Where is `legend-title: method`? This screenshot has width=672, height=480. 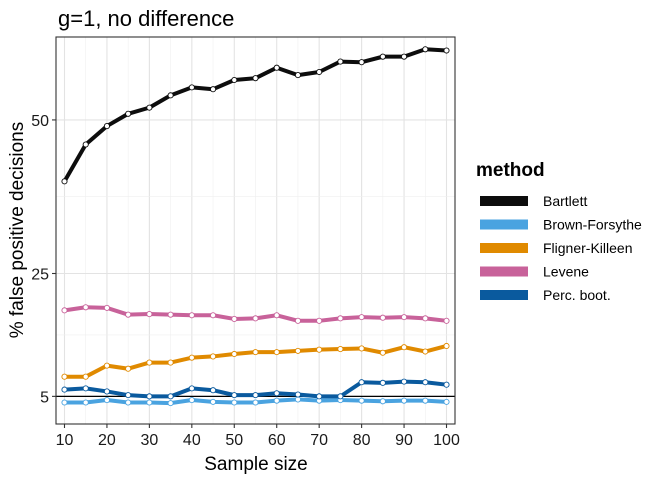 legend-title: method is located at coordinates (510, 170).